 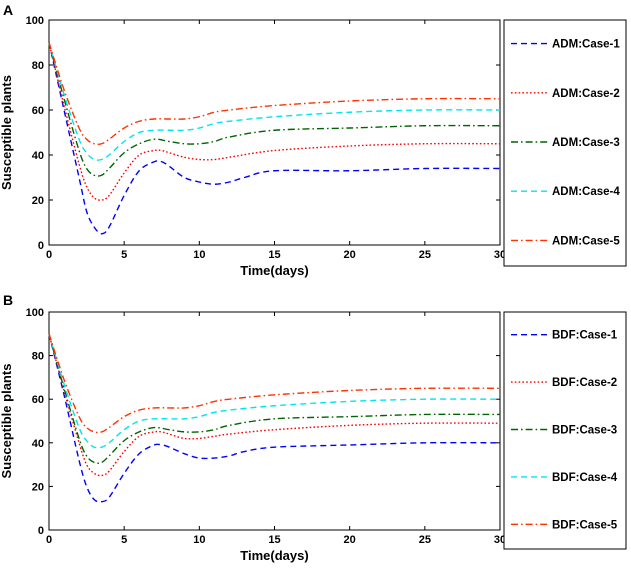 What do you see at coordinates (585, 525) in the screenshot?
I see `legend-label-5: BDF:Case-5` at bounding box center [585, 525].